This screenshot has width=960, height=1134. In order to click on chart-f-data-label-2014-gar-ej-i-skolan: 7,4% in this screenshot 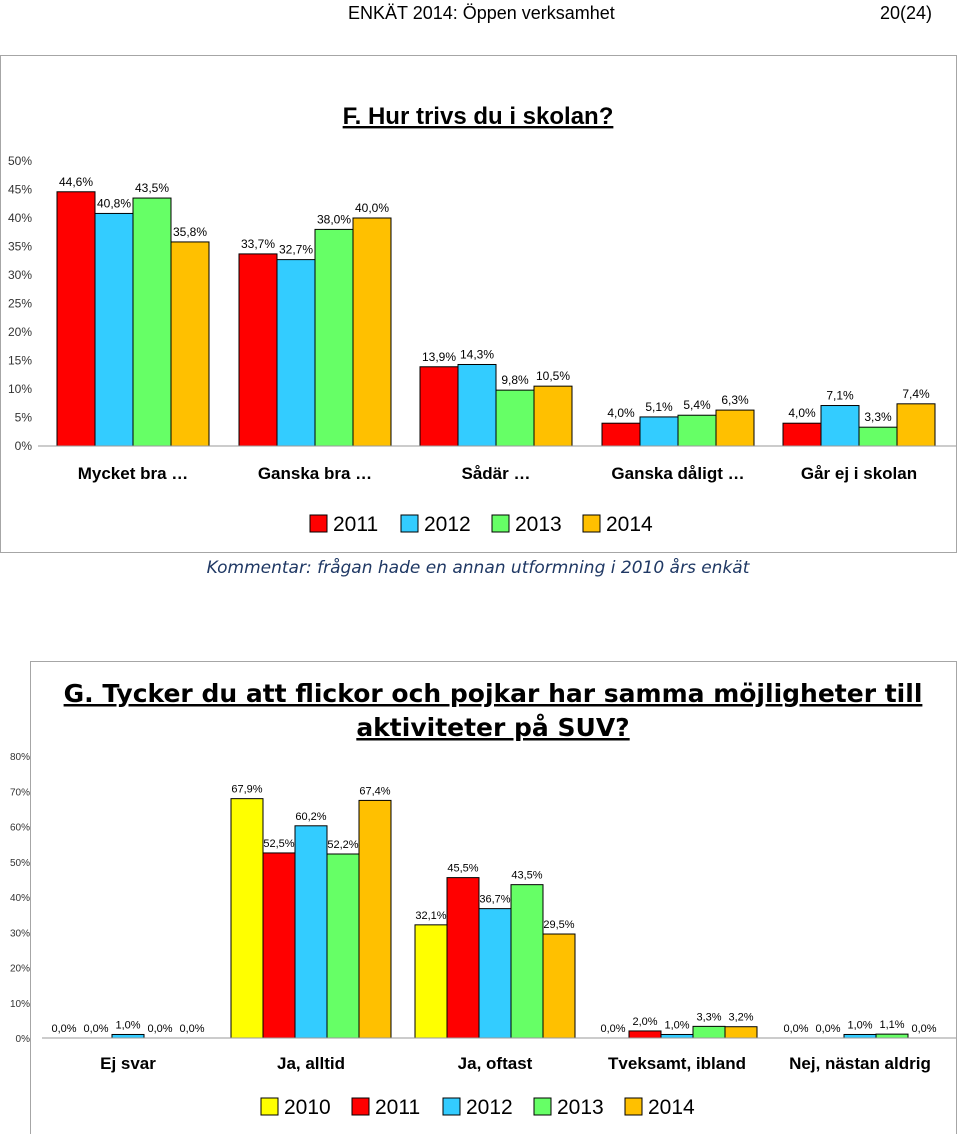, I will do `click(916, 394)`.